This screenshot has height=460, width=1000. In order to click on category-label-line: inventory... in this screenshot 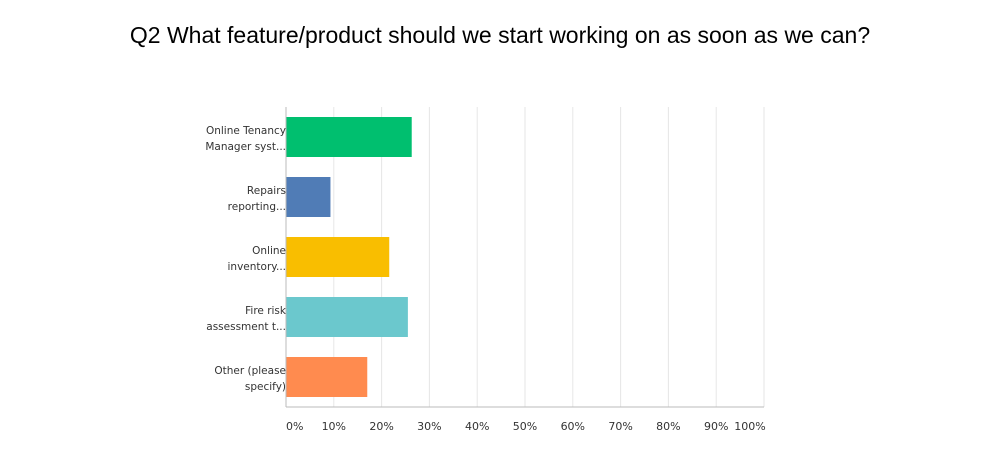, I will do `click(257, 267)`.